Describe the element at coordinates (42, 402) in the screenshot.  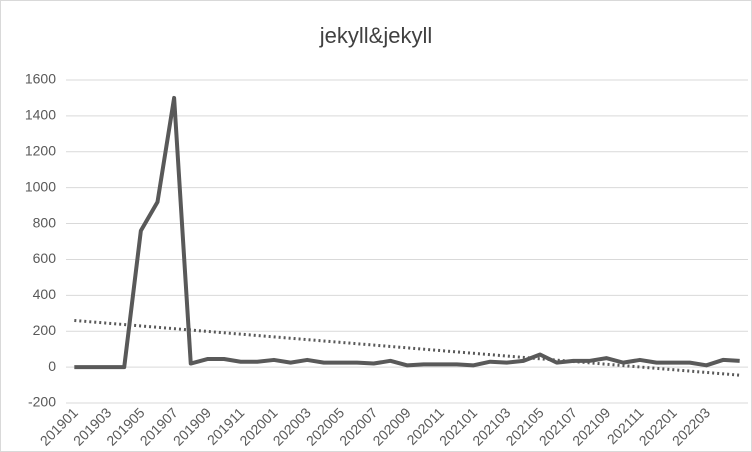
I see `y-tick-label: -200` at that location.